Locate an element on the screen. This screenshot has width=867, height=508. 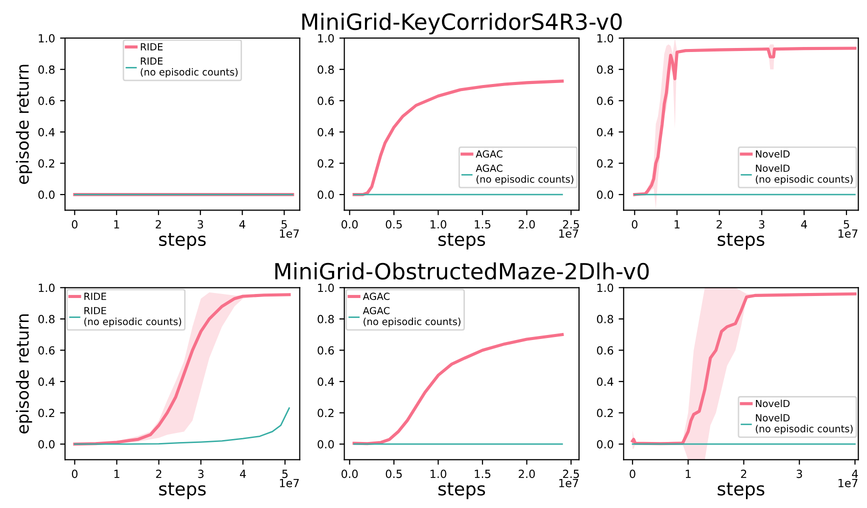
chart-title: MiniGrid-KeyCorridorS4R3-v0 is located at coordinates (462, 23).